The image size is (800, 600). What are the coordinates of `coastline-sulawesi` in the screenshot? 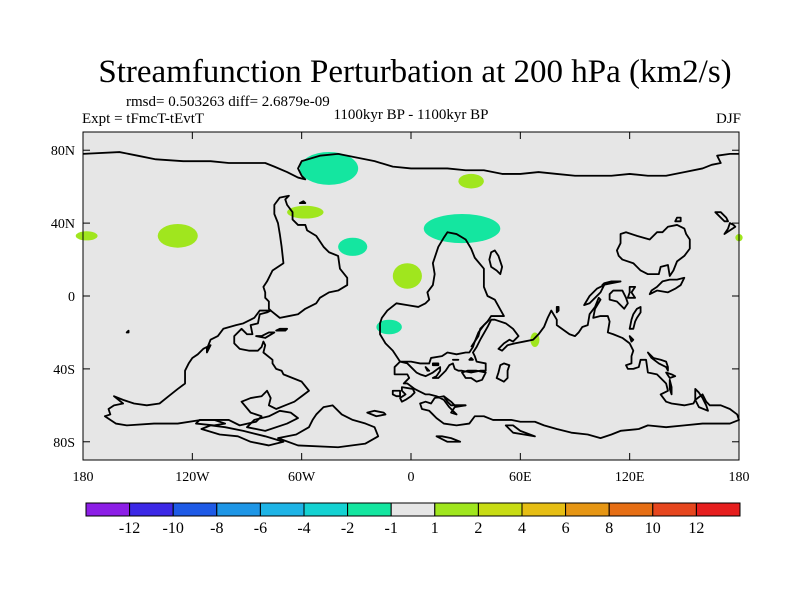 It's located at (631, 292).